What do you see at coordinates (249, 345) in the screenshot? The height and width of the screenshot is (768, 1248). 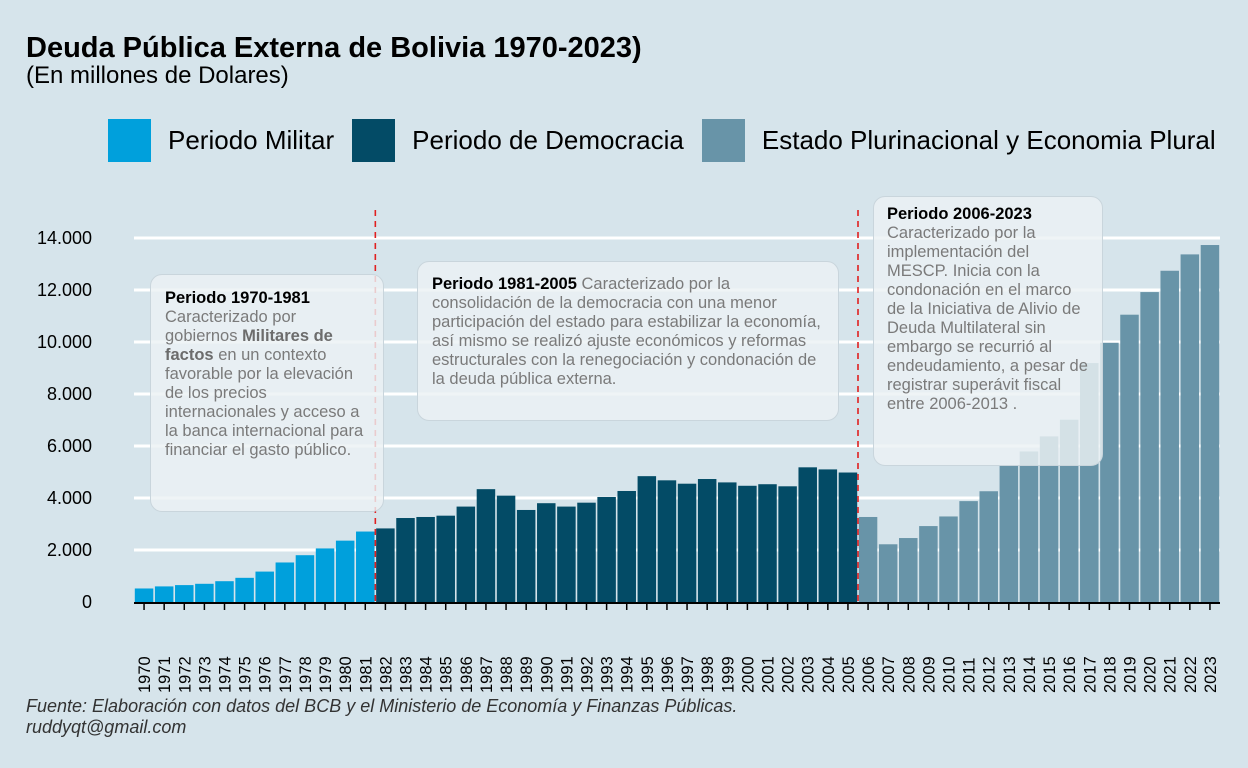 I see `annotation-militar-strong: Militares de factos` at bounding box center [249, 345].